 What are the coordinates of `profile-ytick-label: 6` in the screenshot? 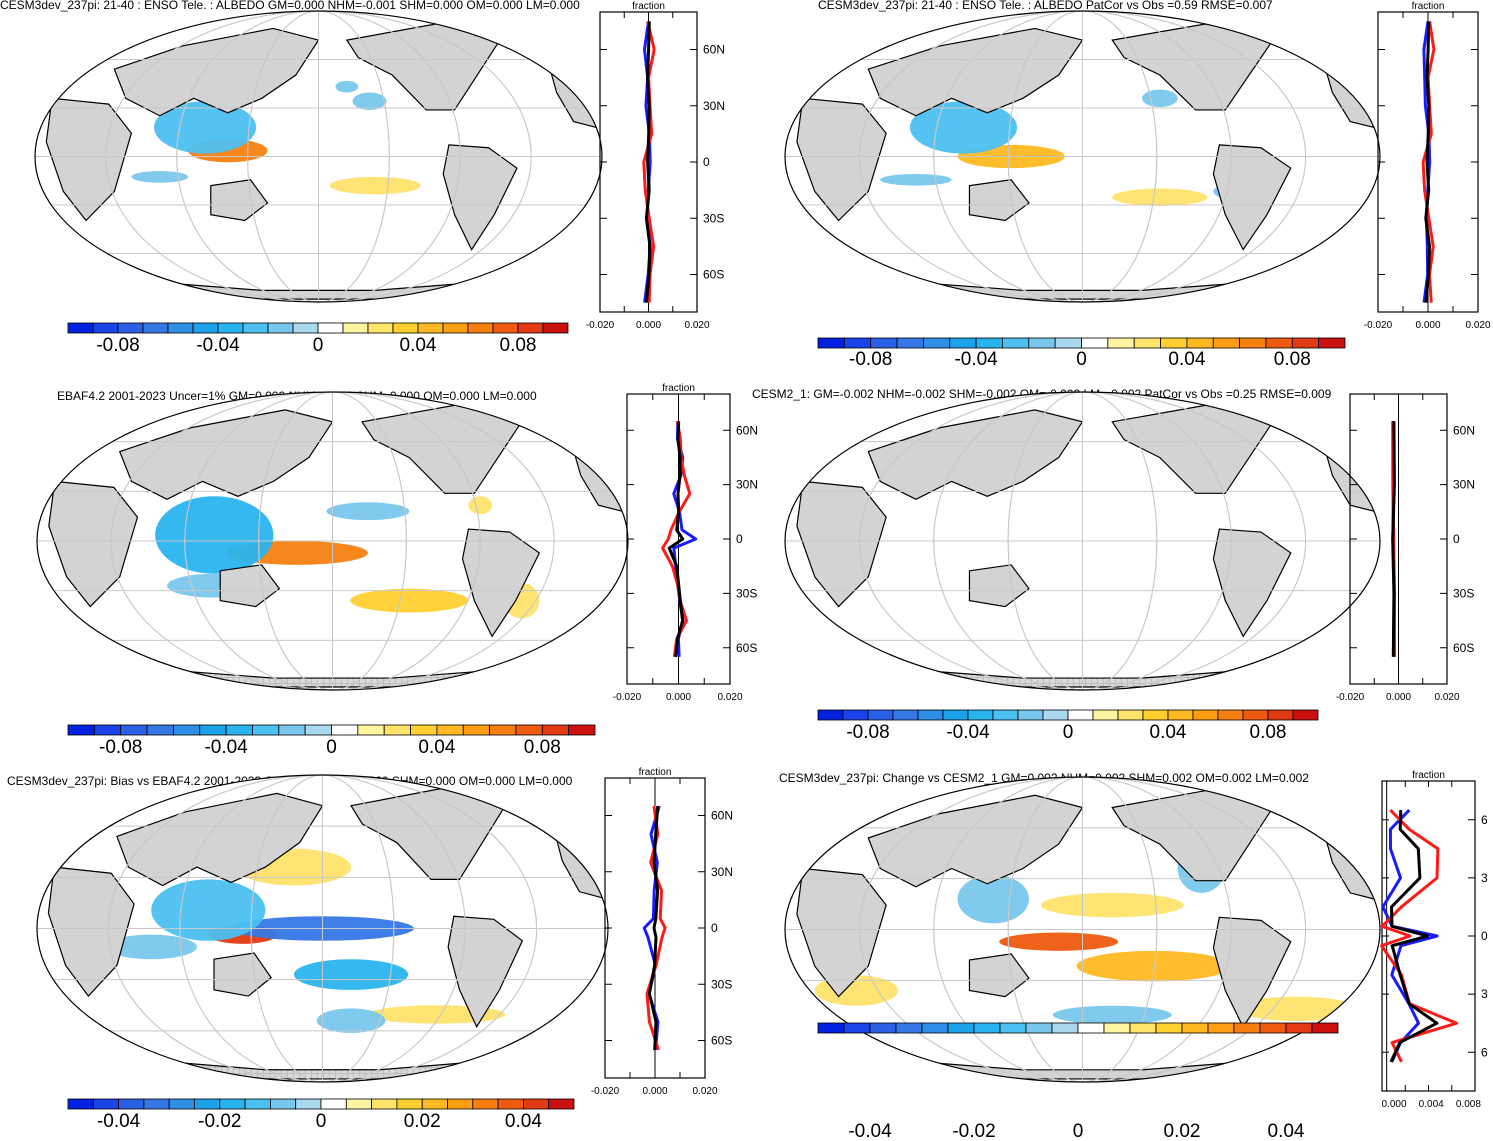 It's located at (1484, 820).